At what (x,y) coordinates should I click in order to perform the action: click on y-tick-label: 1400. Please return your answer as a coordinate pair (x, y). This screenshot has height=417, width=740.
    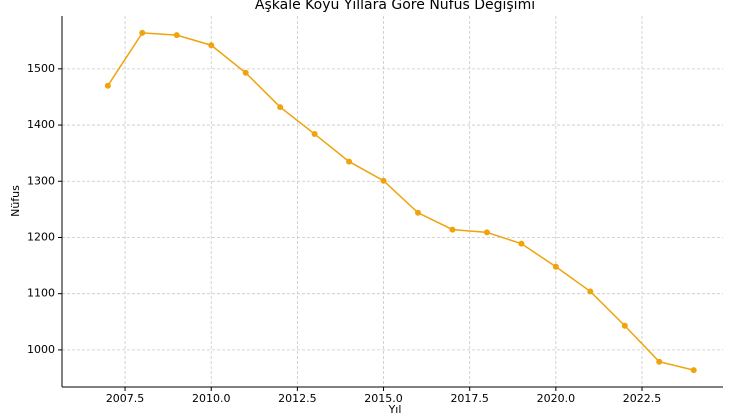
    Looking at the image, I should click on (41, 124).